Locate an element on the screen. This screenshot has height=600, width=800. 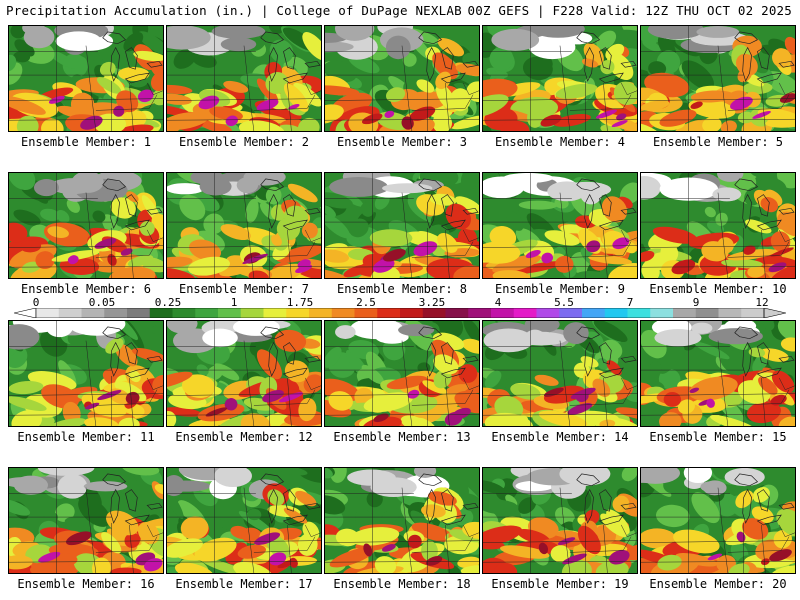
ensemble-member-label: Ensemble Member: 18 is located at coordinates (402, 584).